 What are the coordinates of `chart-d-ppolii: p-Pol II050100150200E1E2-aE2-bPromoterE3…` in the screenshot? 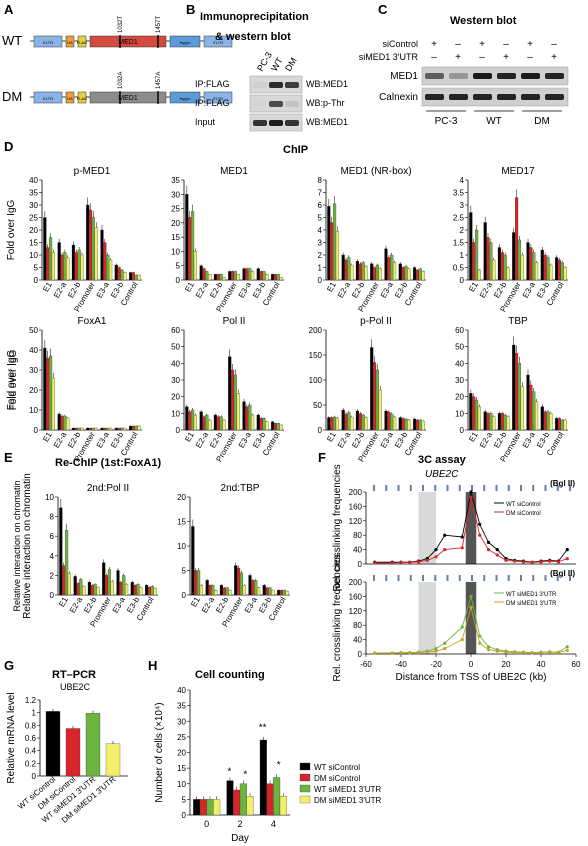 It's located at (367, 389).